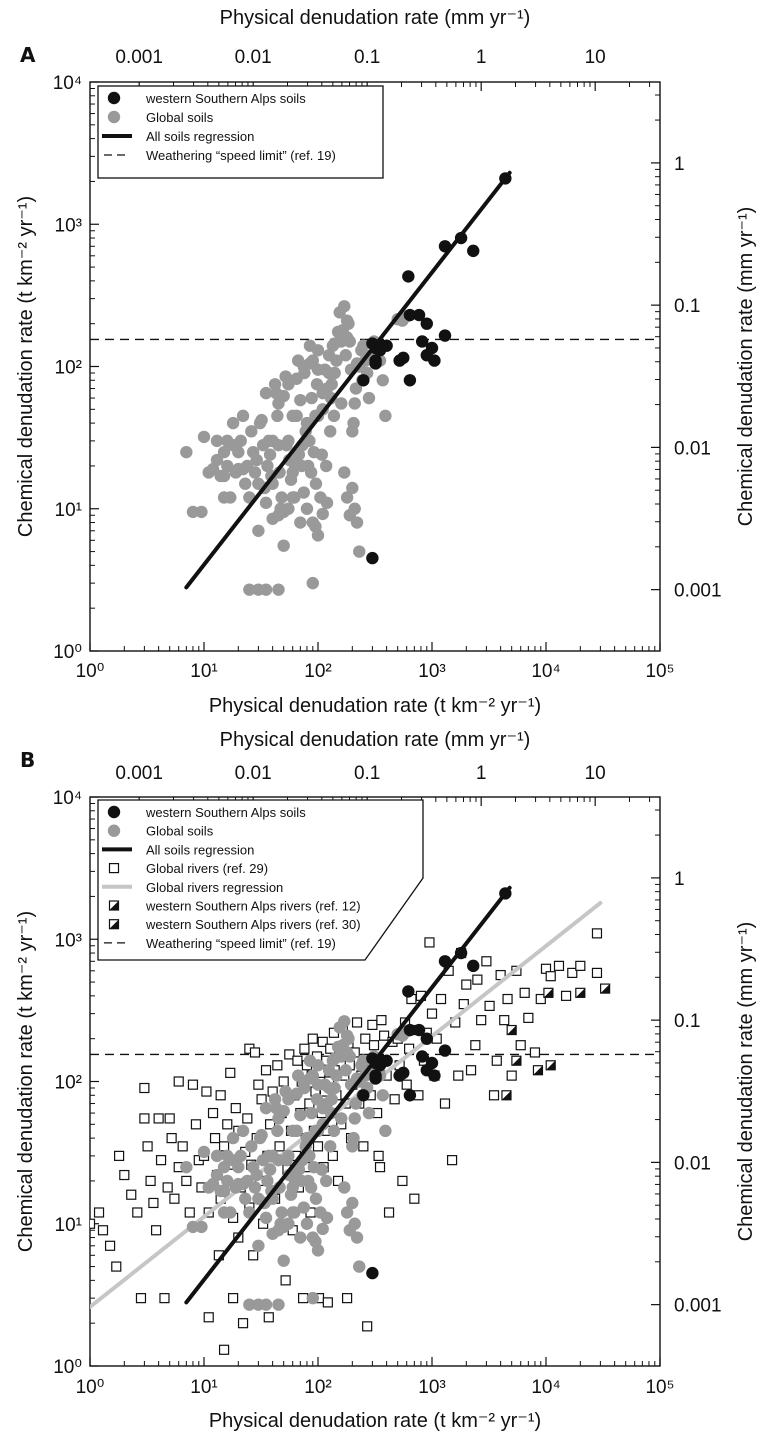 This screenshot has width=764, height=1433. What do you see at coordinates (180, 117) in the screenshot?
I see `legend-label: Global soils` at bounding box center [180, 117].